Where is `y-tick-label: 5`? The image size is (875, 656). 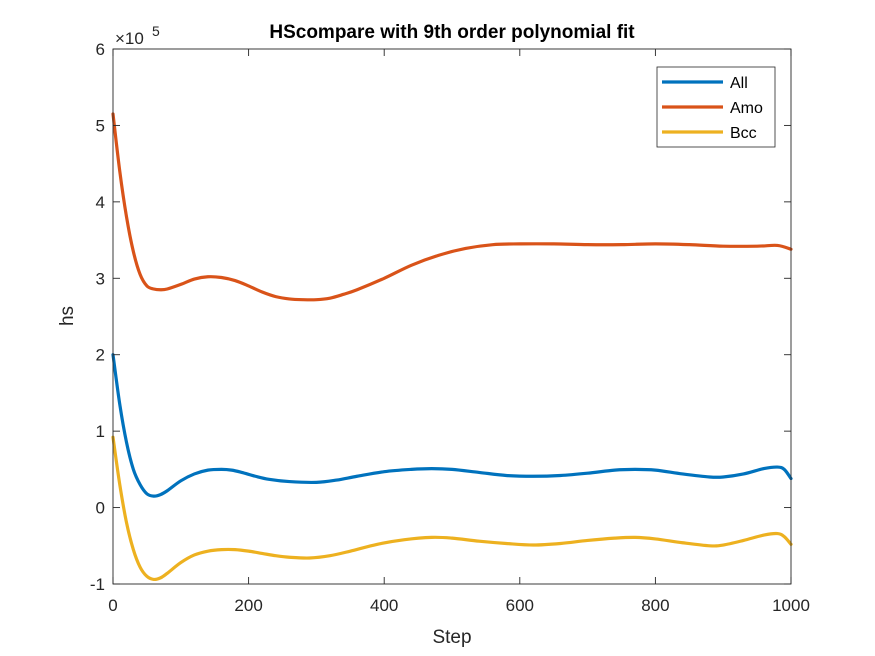 y-tick-label: 5 is located at coordinates (100, 125).